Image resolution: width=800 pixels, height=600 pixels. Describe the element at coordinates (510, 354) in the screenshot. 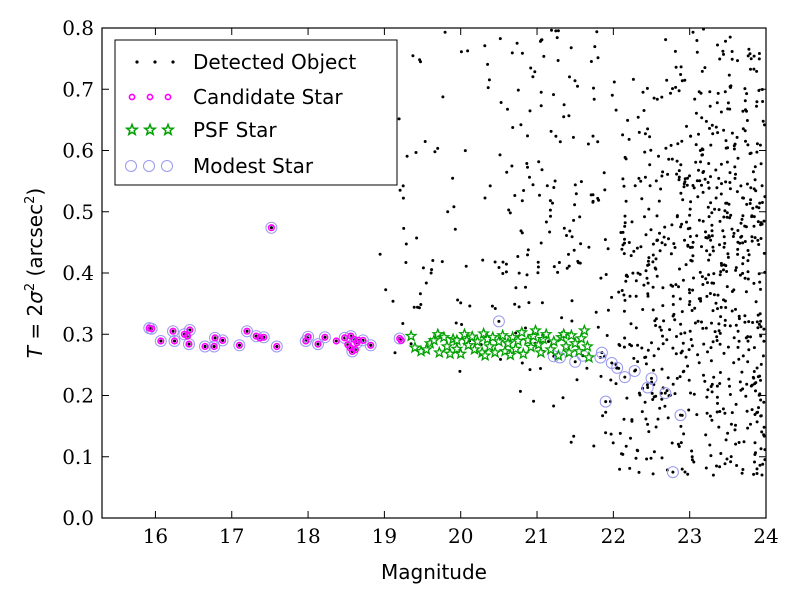

I see `psf-star-point` at that location.